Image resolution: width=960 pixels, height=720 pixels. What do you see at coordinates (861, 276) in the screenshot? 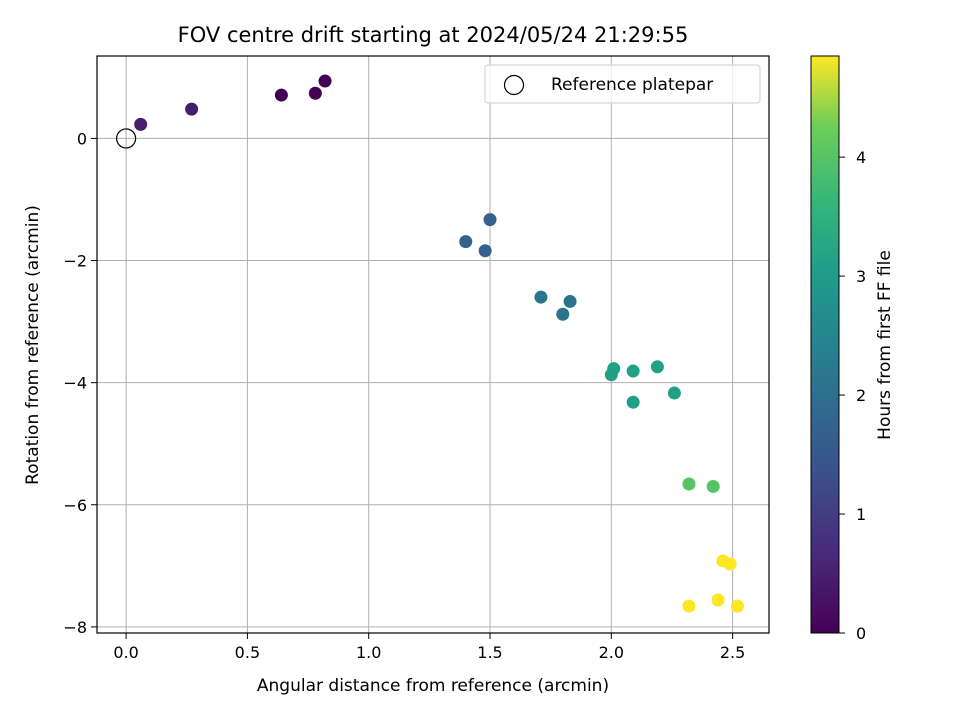
I see `colorbar-tick-label: 3` at bounding box center [861, 276].